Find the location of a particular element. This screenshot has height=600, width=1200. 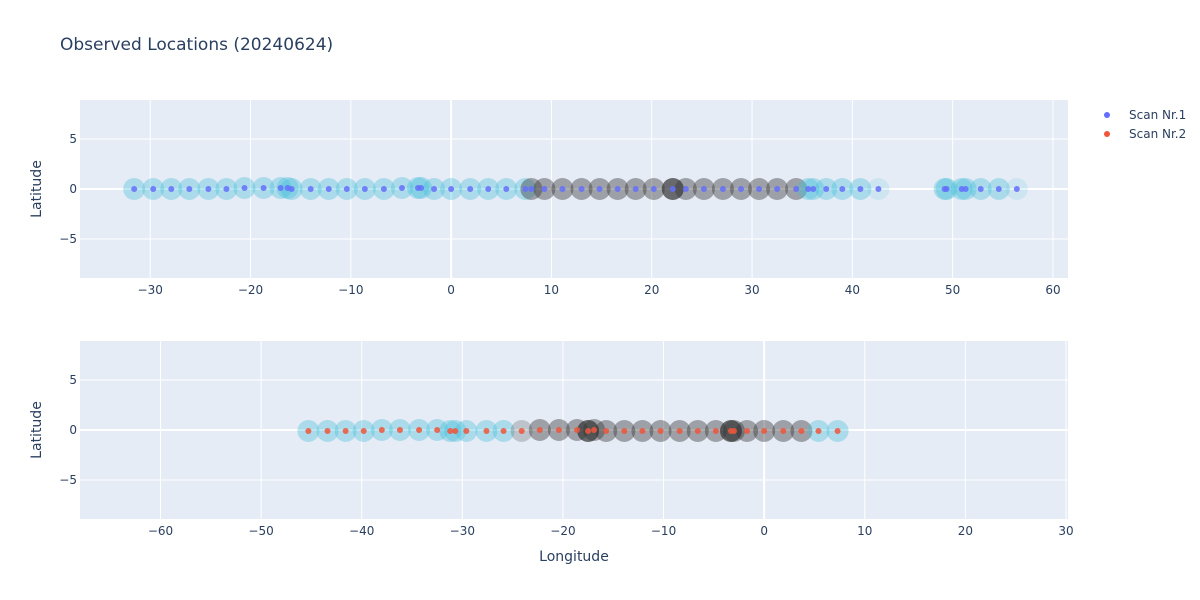

x-ticks-bottom: −60 −50 −40 −30 −20 −10 0 10 20 30 is located at coordinates (611, 531).